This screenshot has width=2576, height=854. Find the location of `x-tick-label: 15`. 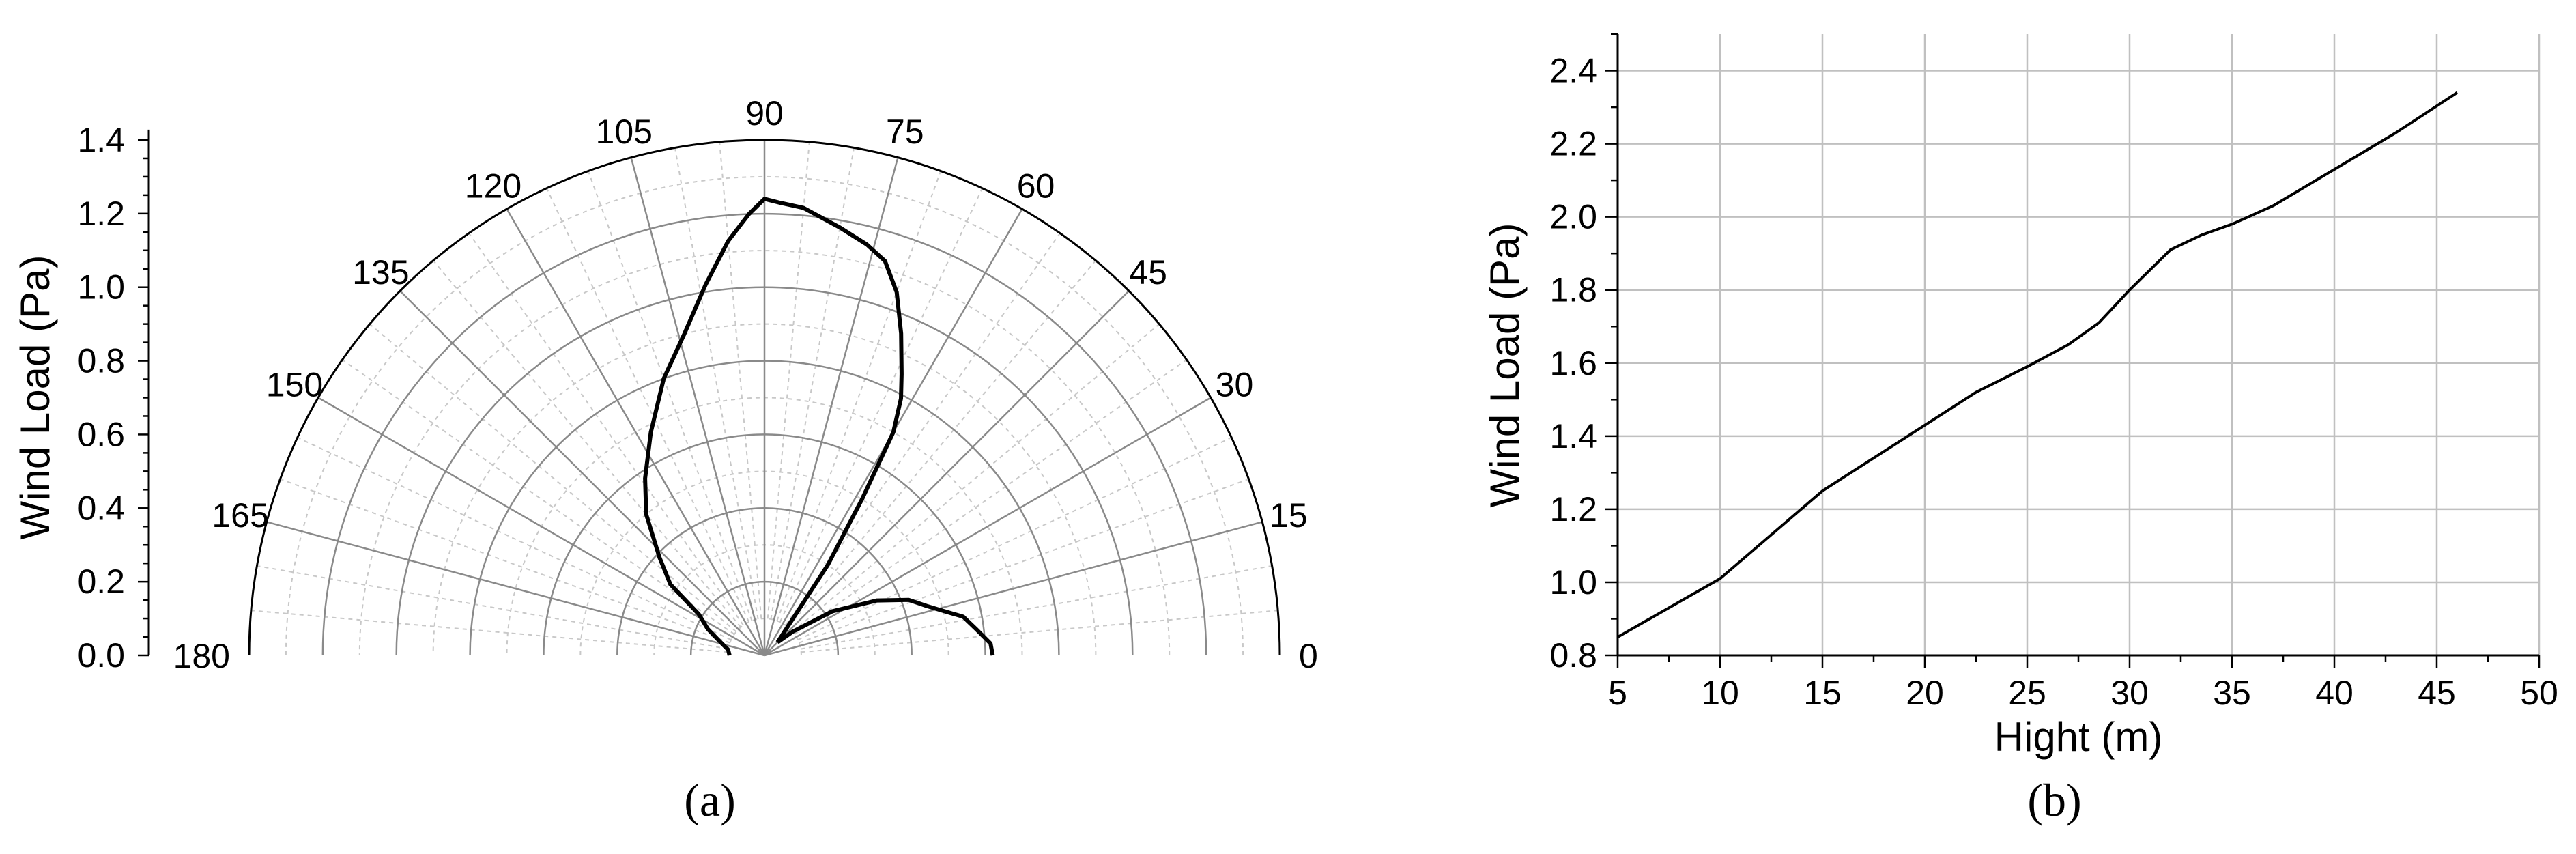

x-tick-label: 15 is located at coordinates (1822, 693).